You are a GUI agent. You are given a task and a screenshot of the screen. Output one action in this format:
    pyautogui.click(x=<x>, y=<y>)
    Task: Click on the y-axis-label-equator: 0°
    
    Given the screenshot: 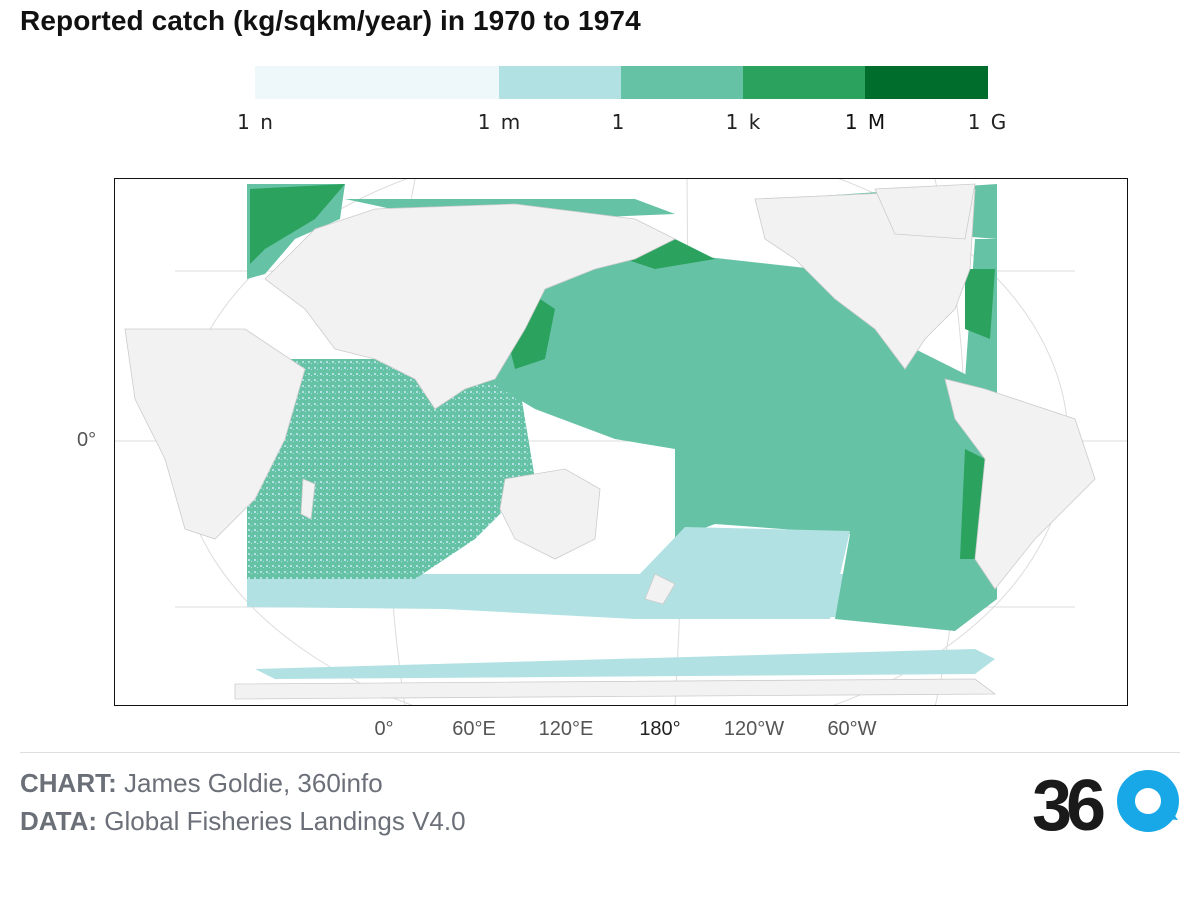 What is the action you would take?
    pyautogui.click(x=87, y=440)
    